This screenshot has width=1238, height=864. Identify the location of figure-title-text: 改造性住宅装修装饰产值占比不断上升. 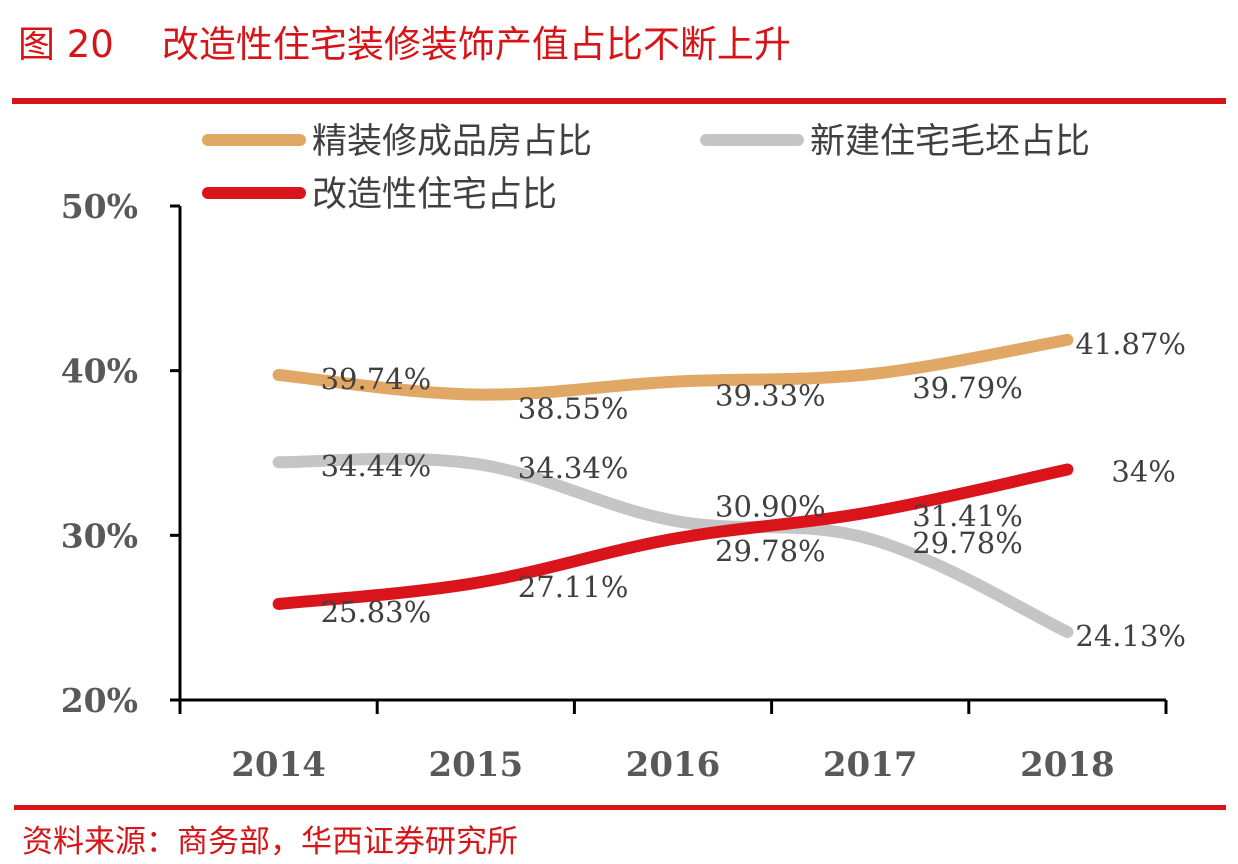
(476, 44).